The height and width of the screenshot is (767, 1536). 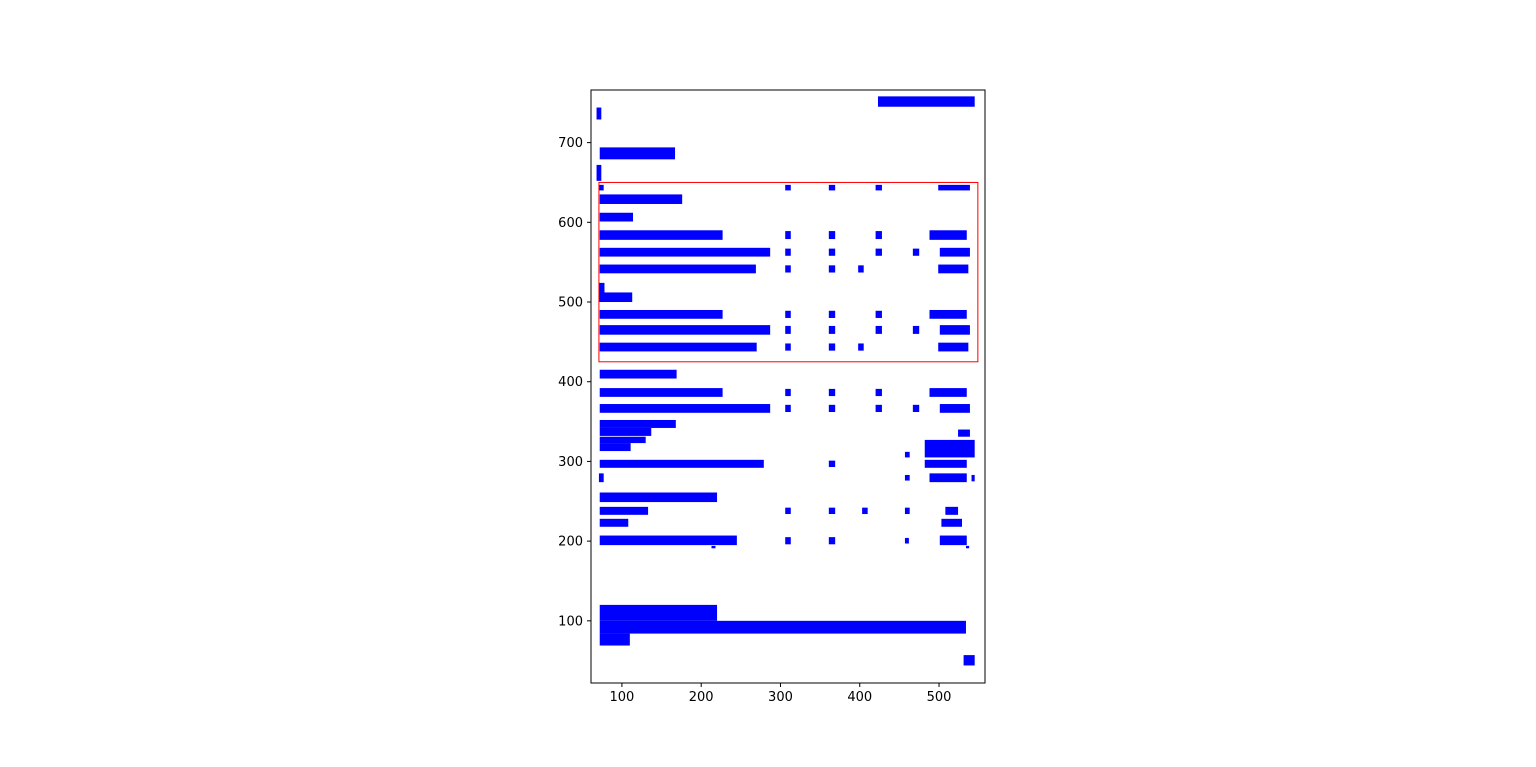 What do you see at coordinates (622, 697) in the screenshot?
I see `x-tick-label: 100` at bounding box center [622, 697].